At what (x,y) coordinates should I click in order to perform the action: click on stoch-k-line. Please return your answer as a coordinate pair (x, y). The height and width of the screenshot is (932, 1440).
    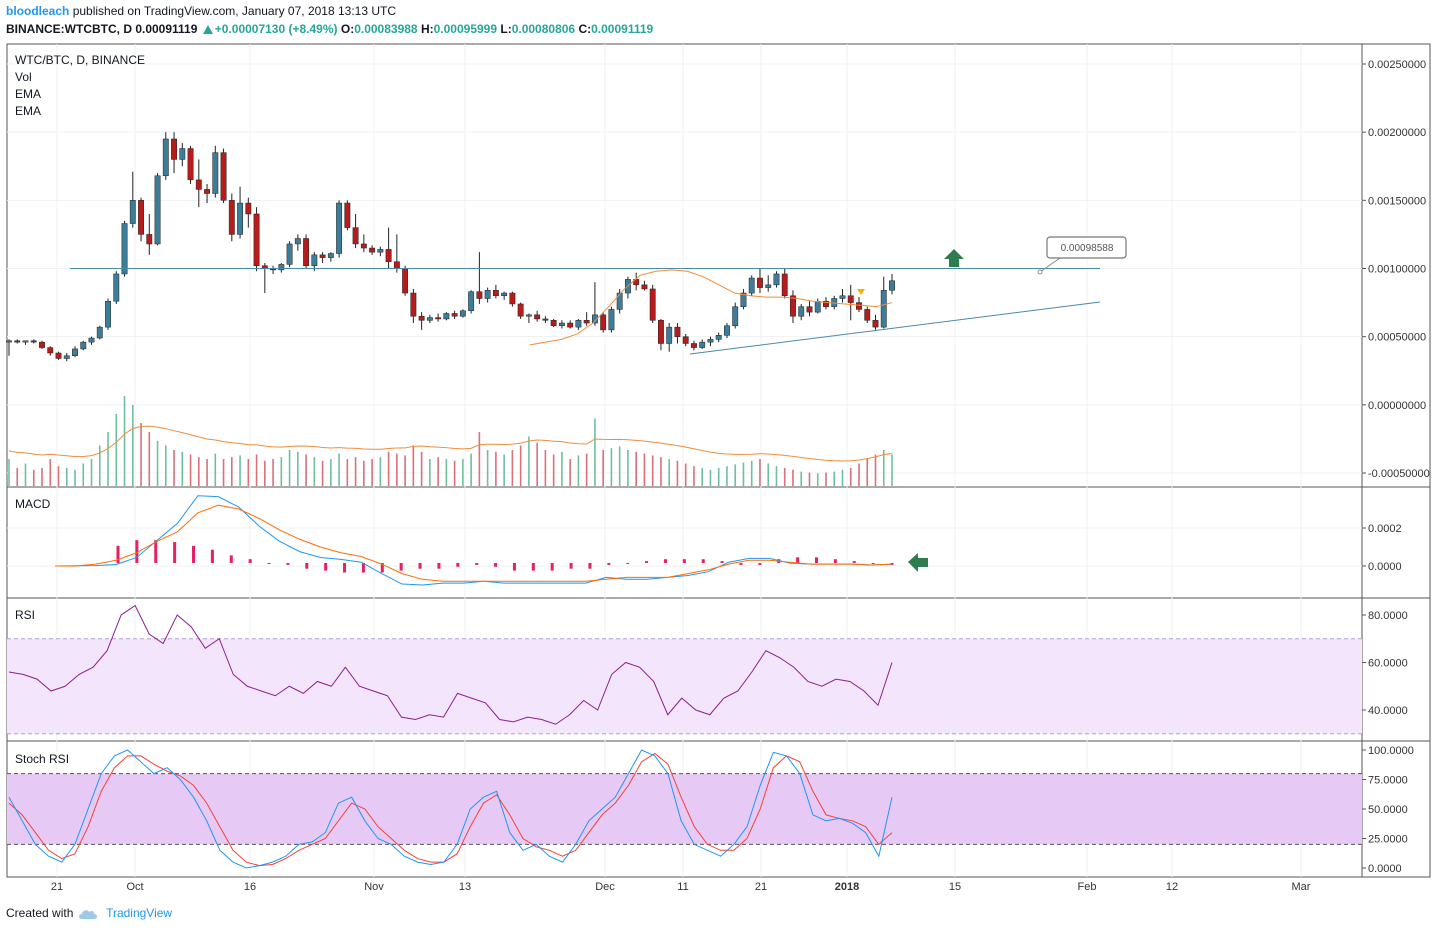
    Looking at the image, I should click on (450, 809).